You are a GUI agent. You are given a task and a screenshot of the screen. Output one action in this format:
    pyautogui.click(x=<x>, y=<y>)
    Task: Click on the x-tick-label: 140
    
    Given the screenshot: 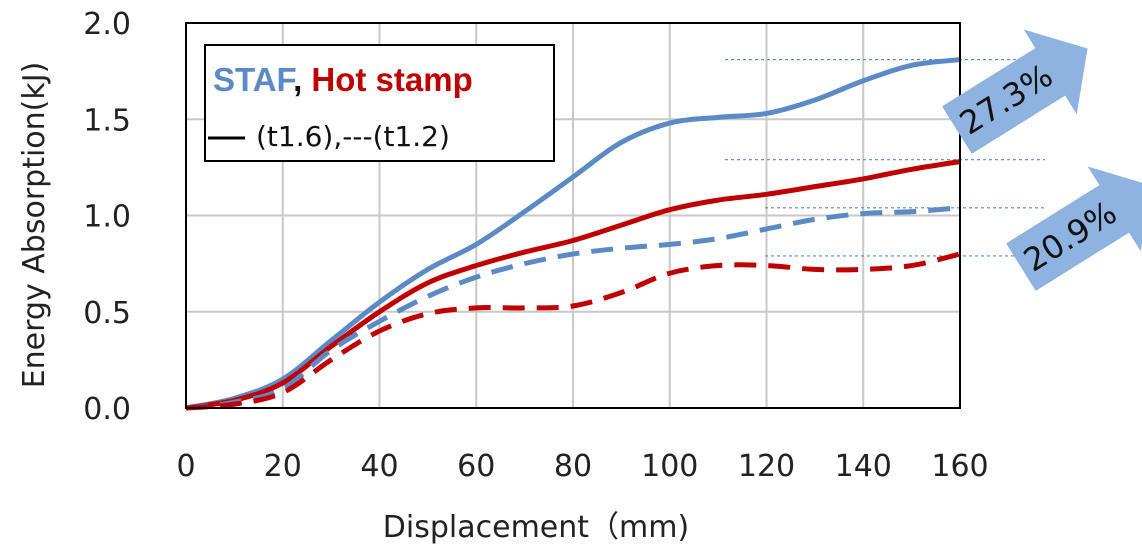 What is the action you would take?
    pyautogui.click(x=863, y=466)
    